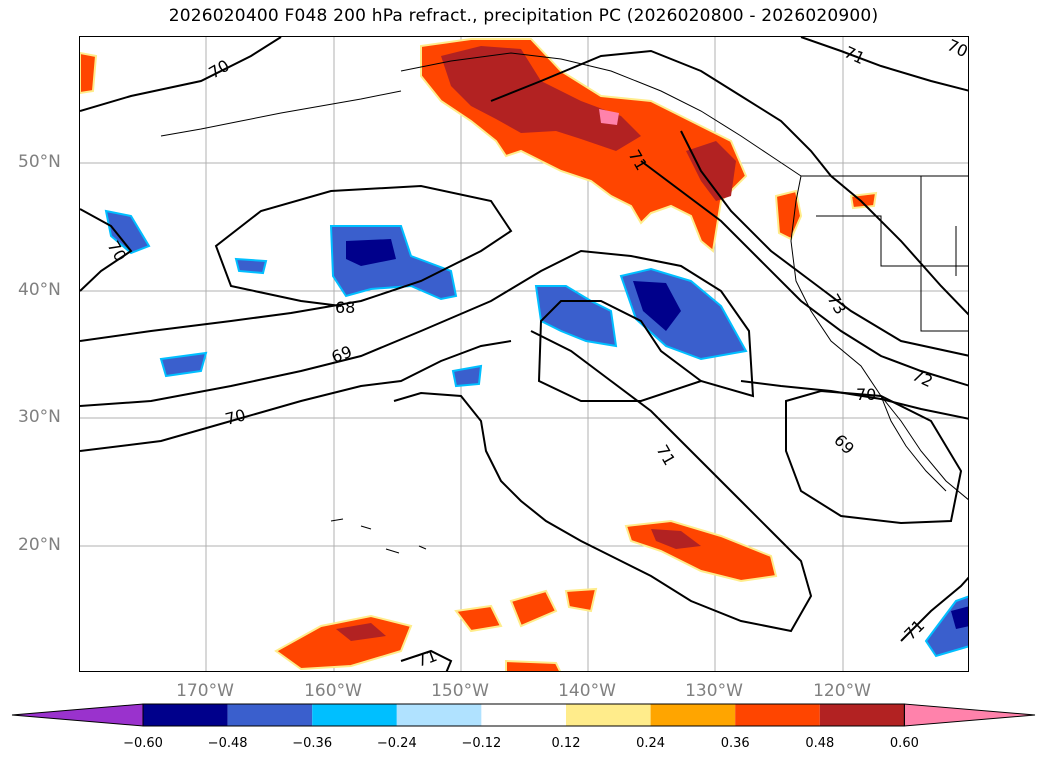 The width and height of the screenshot is (1047, 765). What do you see at coordinates (866, 394) in the screenshot?
I see `contour-label-70-e: 70` at bounding box center [866, 394].